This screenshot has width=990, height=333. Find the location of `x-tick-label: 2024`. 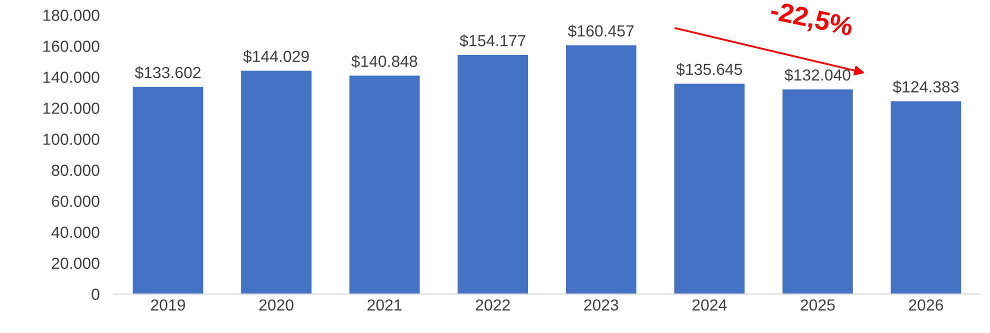

x-tick-label: 2024 is located at coordinates (709, 305).